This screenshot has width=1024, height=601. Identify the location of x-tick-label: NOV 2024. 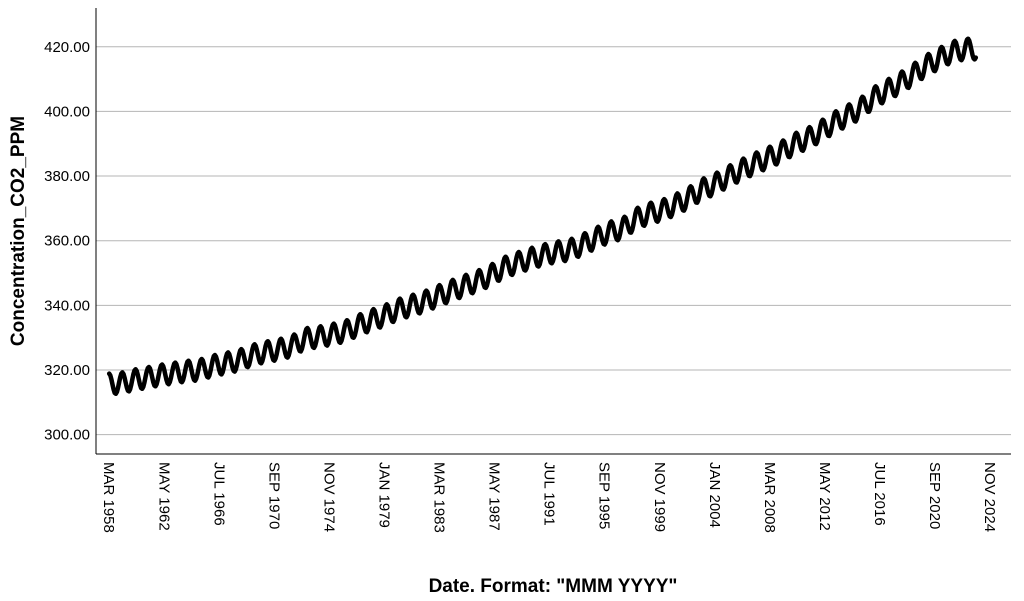
(989, 497).